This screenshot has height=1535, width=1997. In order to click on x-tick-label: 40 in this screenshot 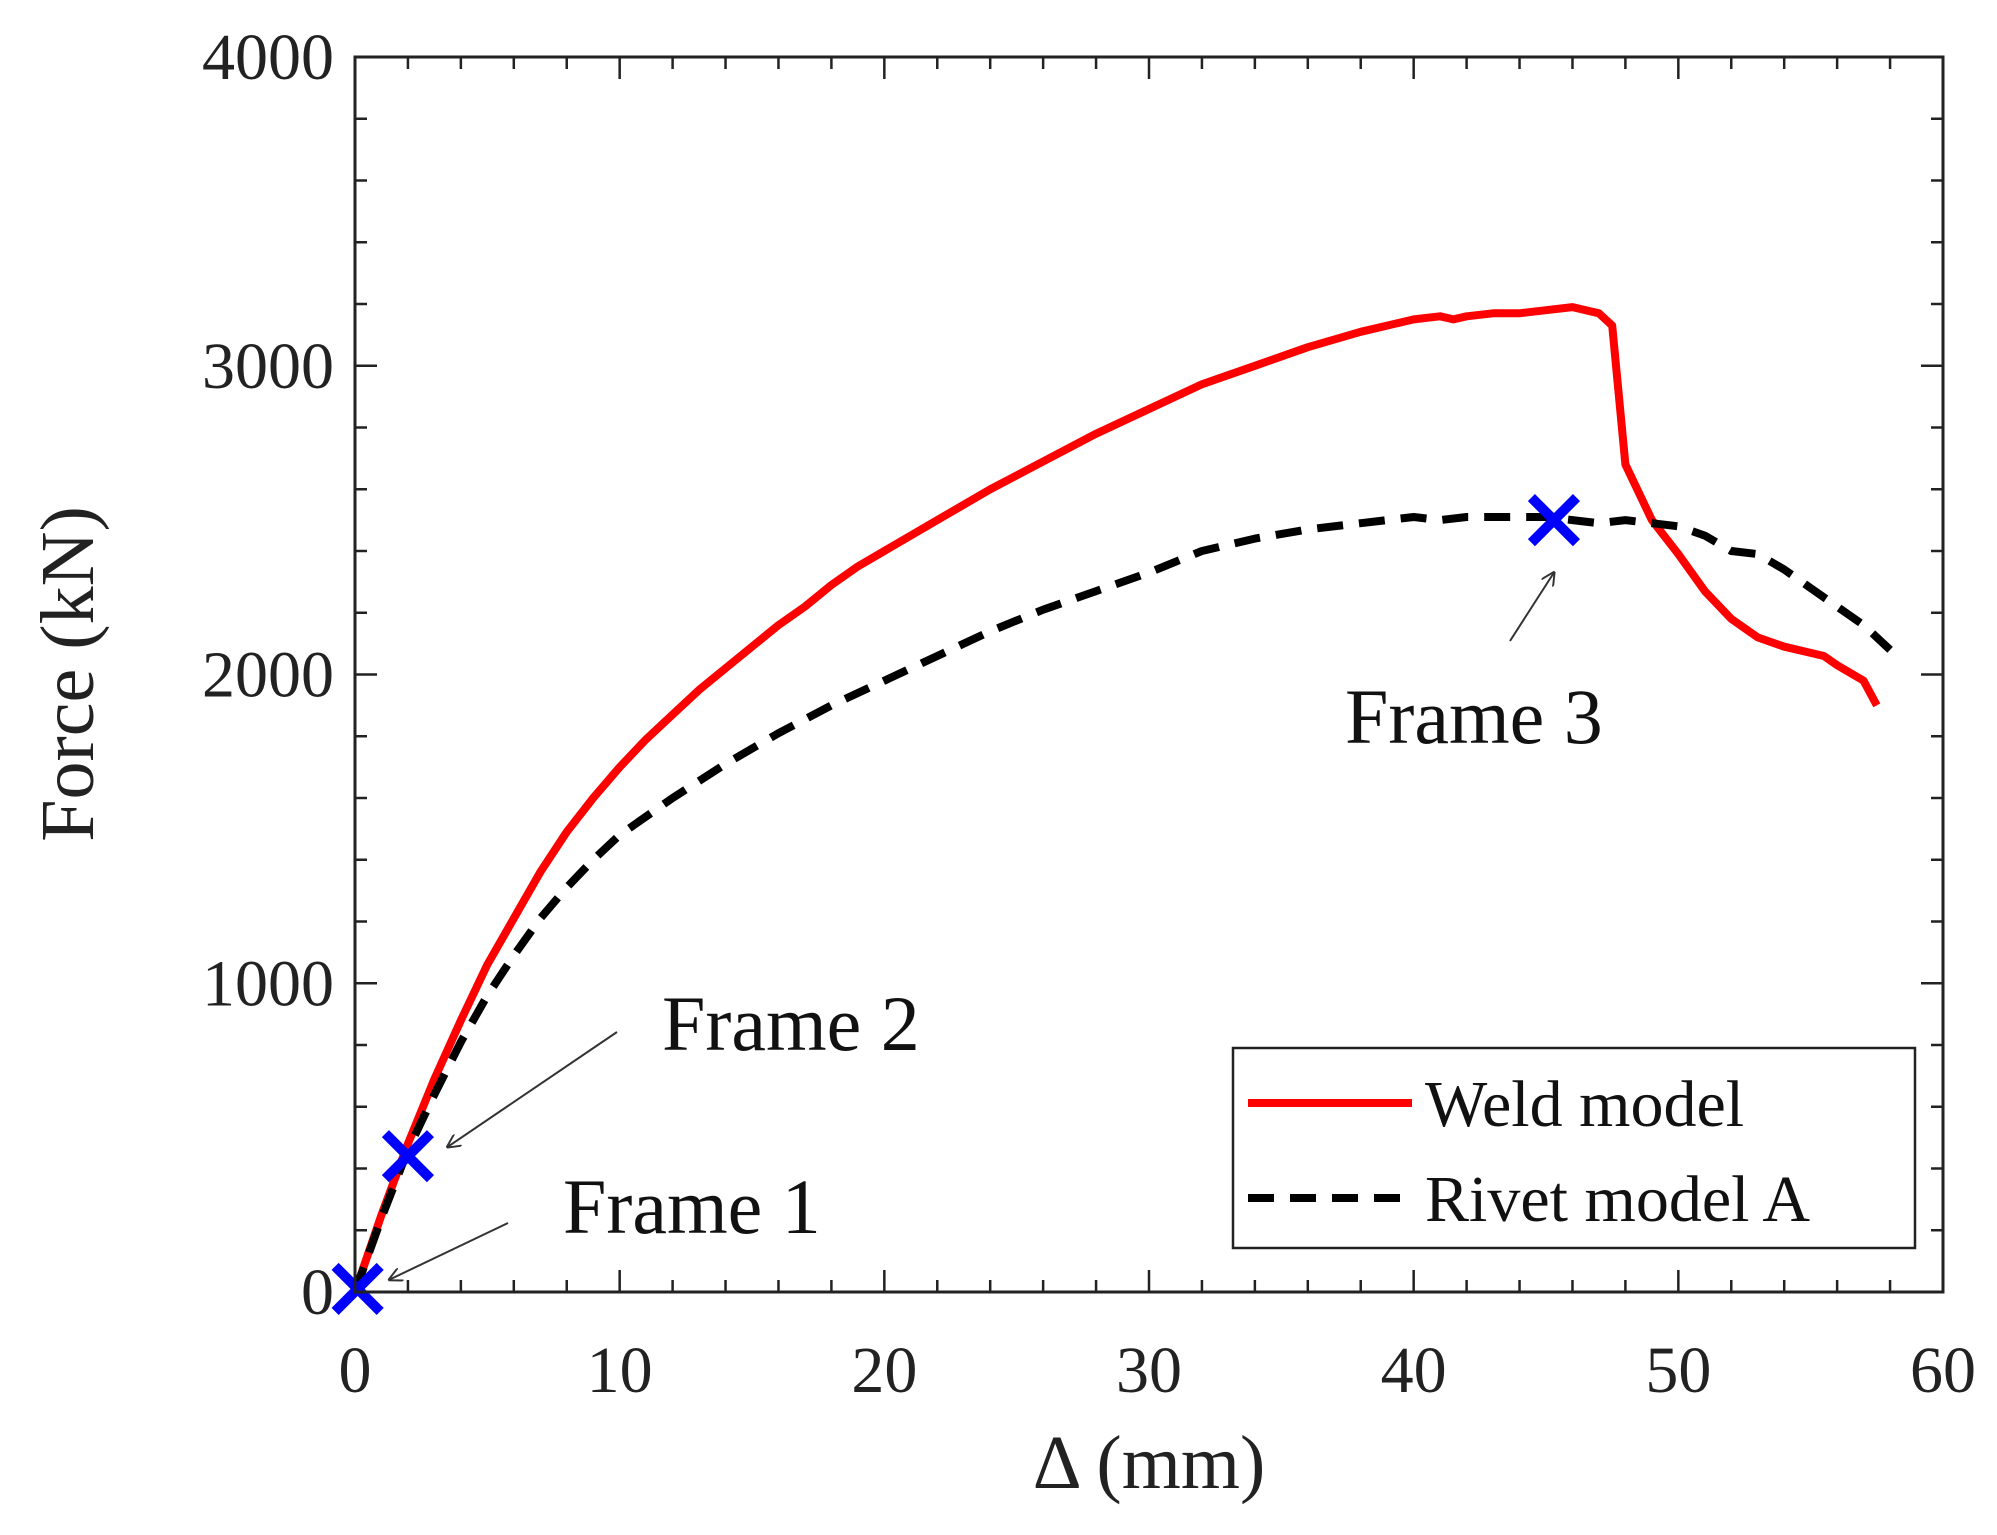, I will do `click(1414, 1370)`.